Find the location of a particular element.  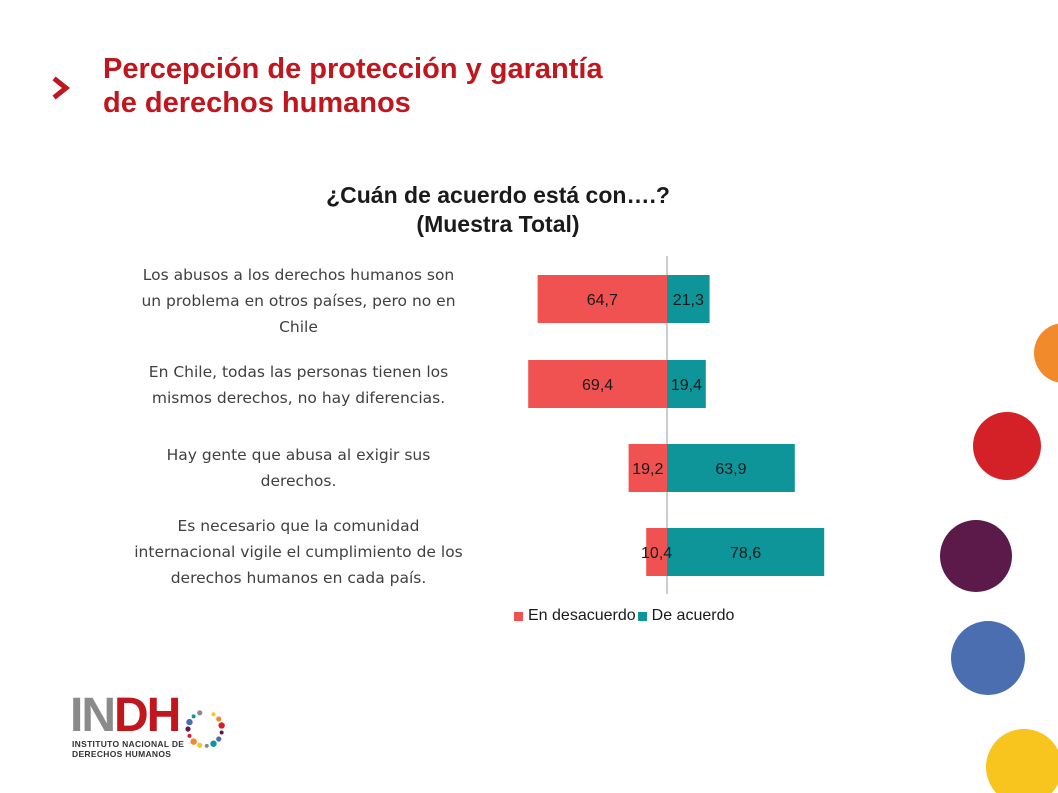

category-label-line: un problema en otros países, pero no en is located at coordinates (298, 301).